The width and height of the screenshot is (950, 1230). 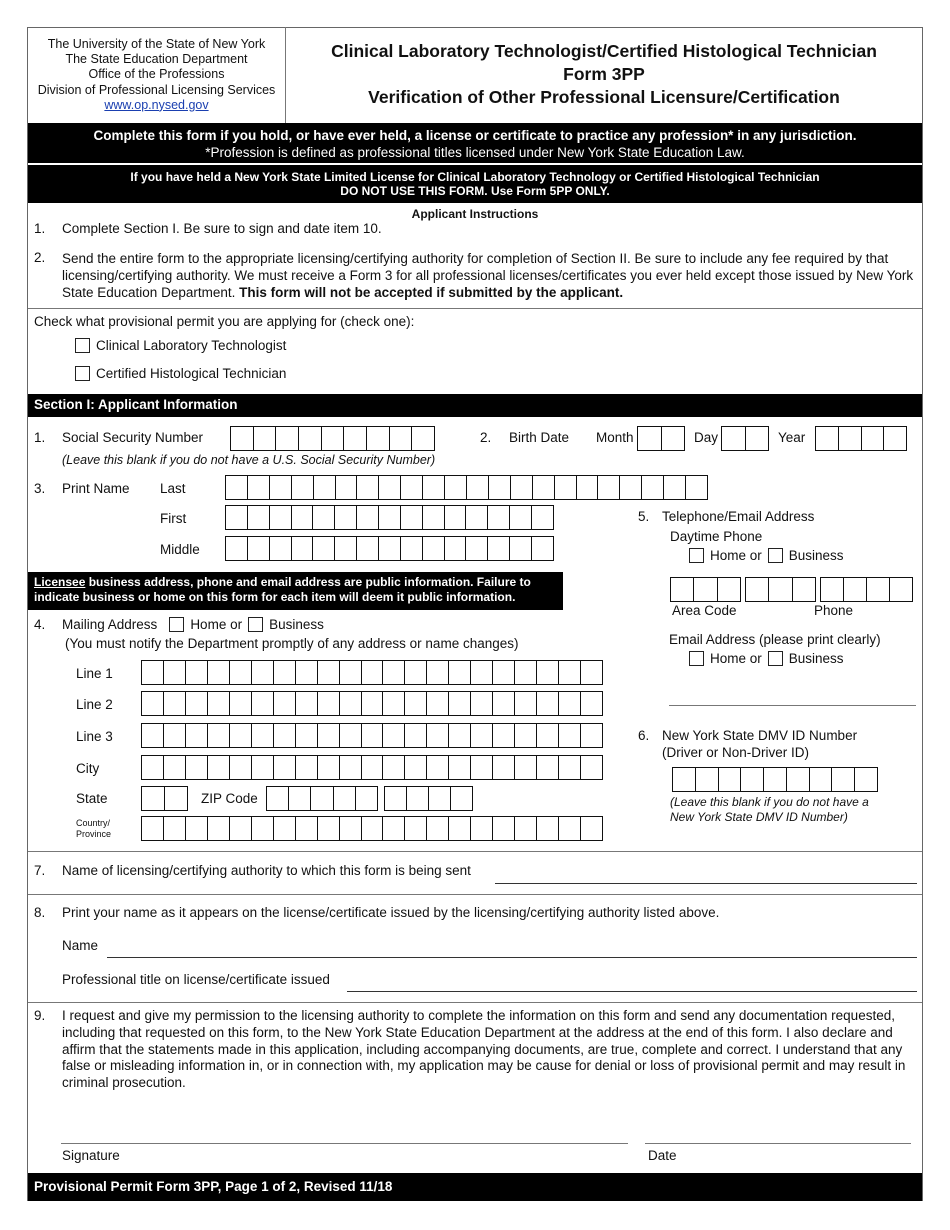 I want to click on phone-line-input, so click(x=866, y=589).